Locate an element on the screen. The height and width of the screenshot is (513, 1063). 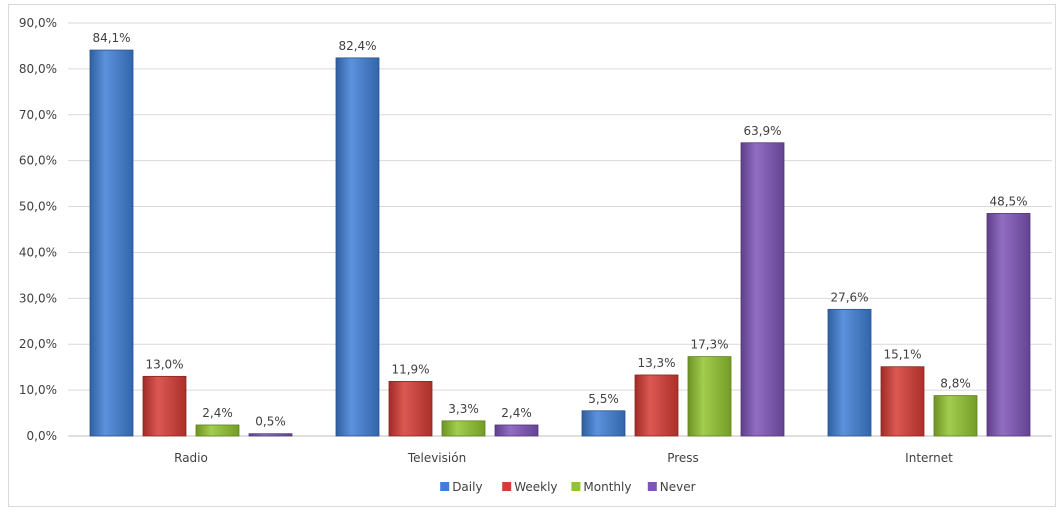
data-label: 8,8% is located at coordinates (955, 384).